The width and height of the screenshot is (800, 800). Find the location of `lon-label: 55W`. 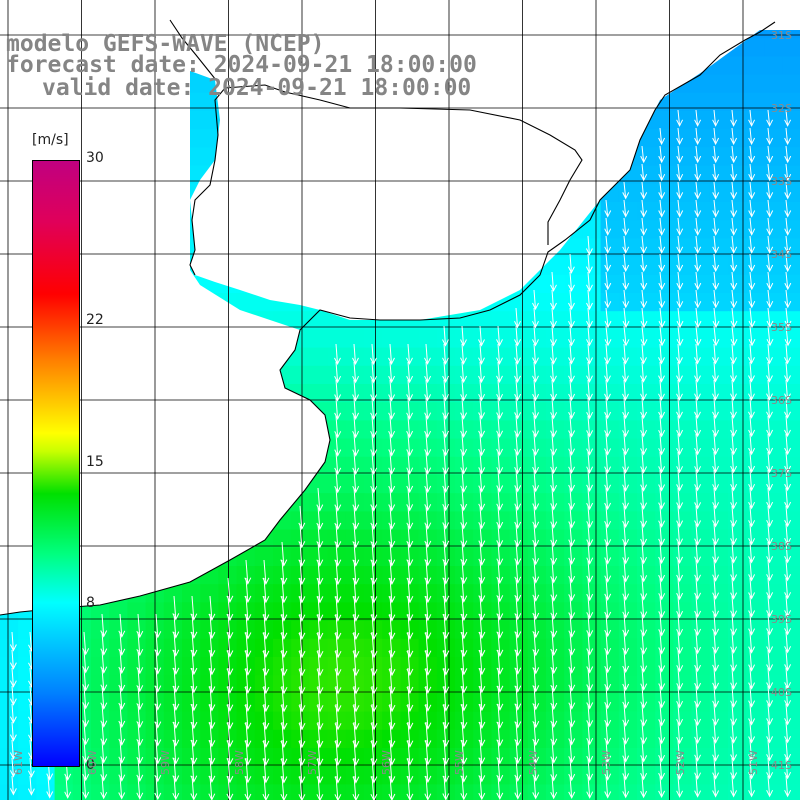

lon-label: 55W is located at coordinates (459, 762).